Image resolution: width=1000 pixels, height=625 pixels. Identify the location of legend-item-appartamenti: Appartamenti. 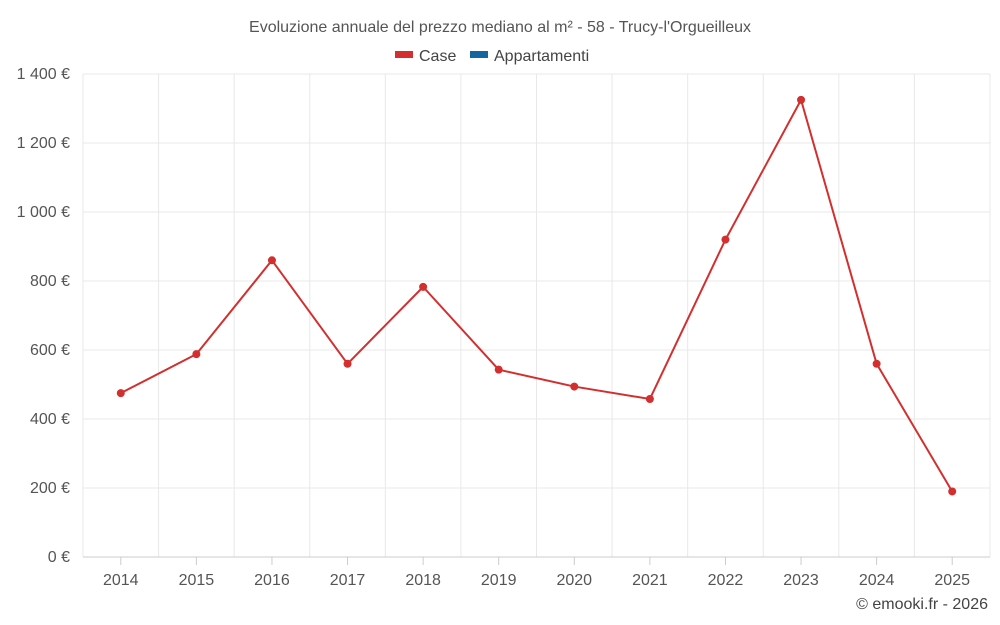
(529, 56).